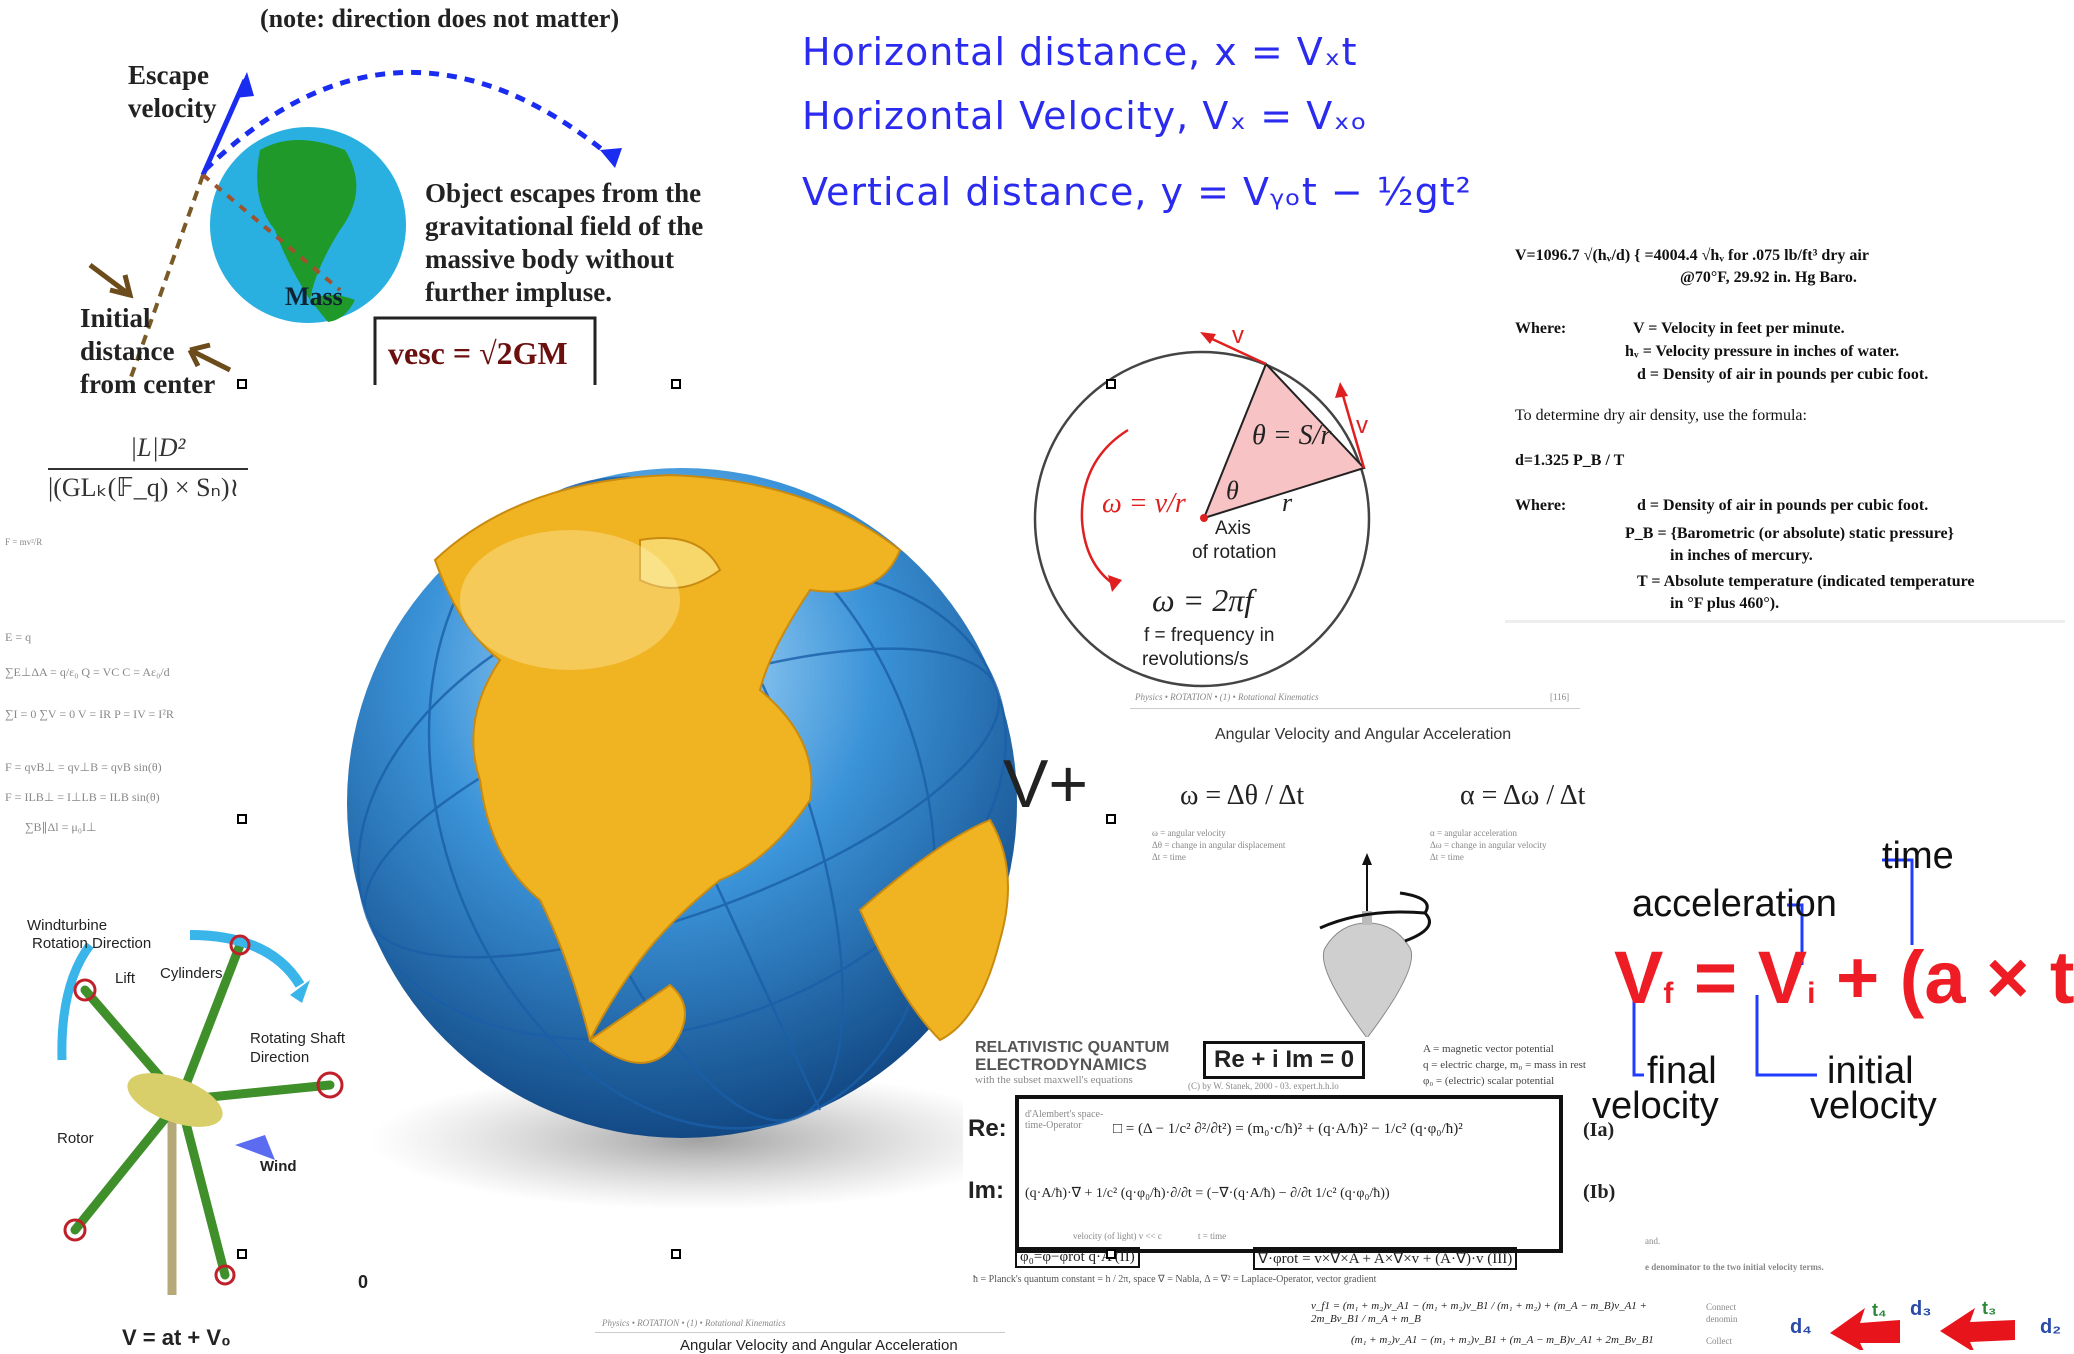 This screenshot has width=2074, height=1354. What do you see at coordinates (440, 18) in the screenshot?
I see `note-text: (note: direction does not matter)` at bounding box center [440, 18].